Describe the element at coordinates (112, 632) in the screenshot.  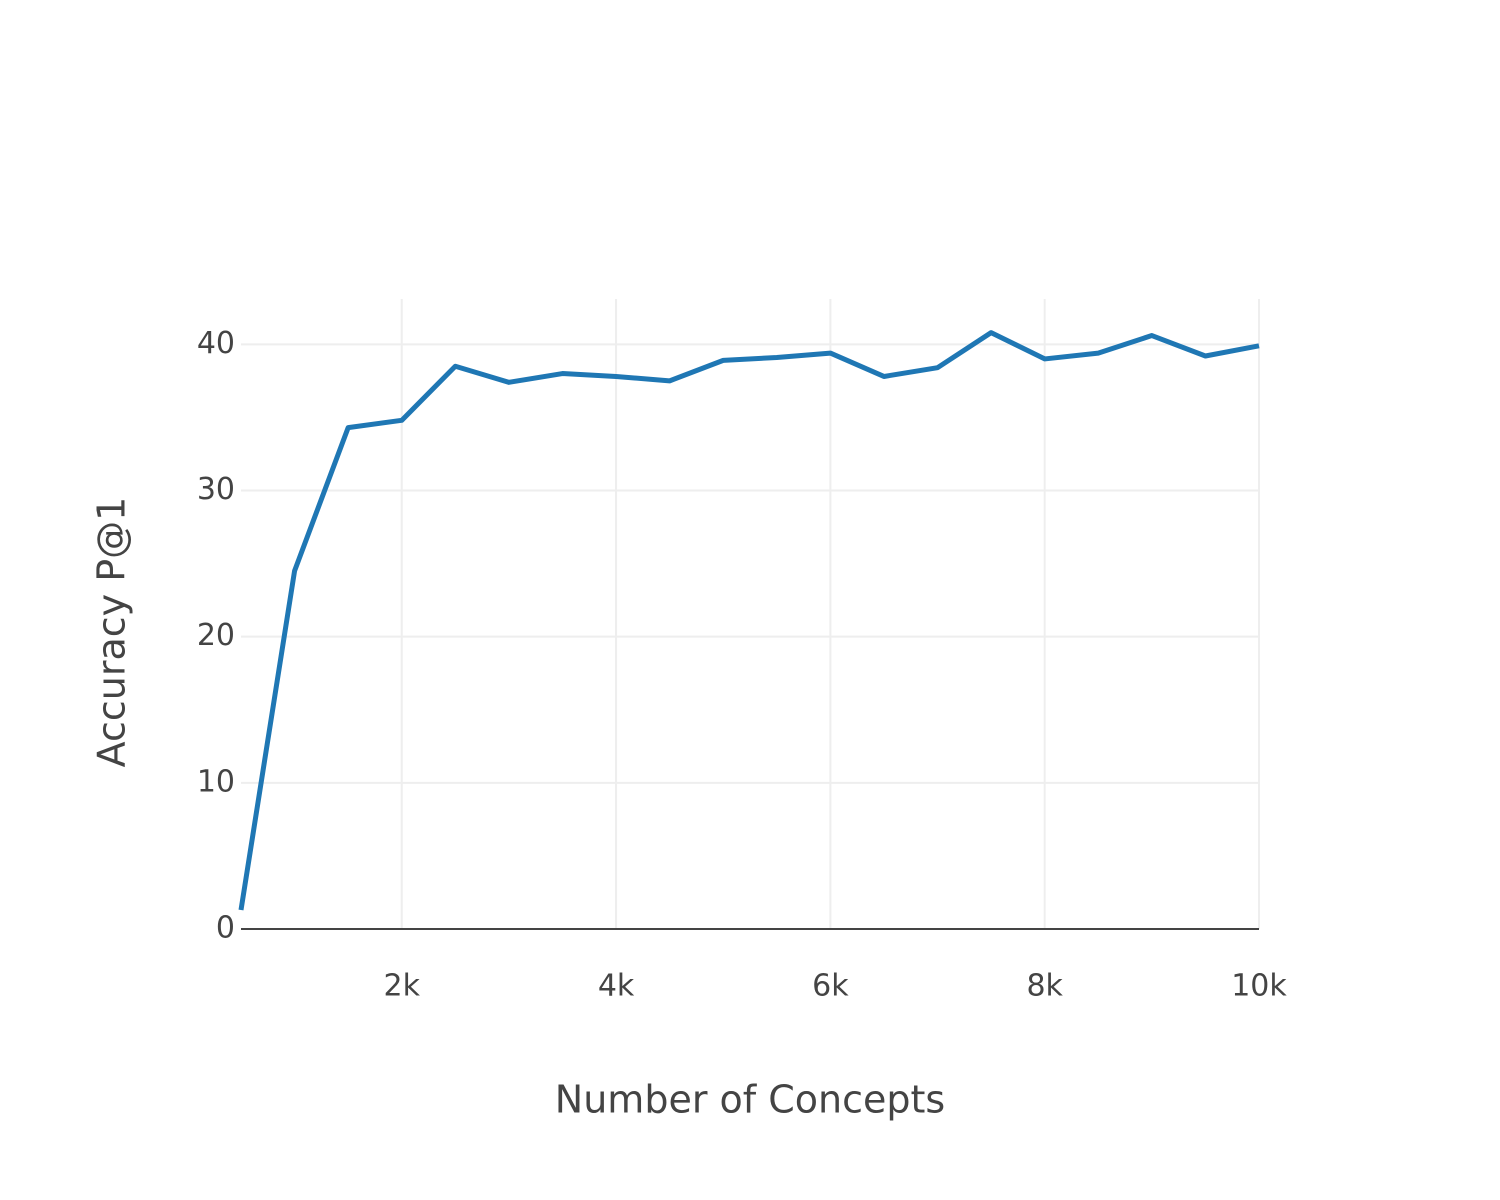
I see `y-axis-title: Accuracy P@1` at that location.